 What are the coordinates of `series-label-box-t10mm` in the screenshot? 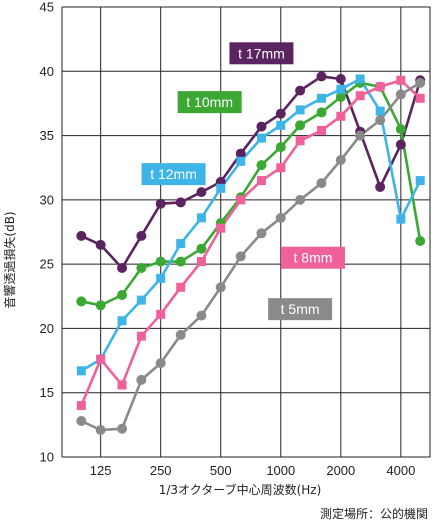 It's located at (209, 102).